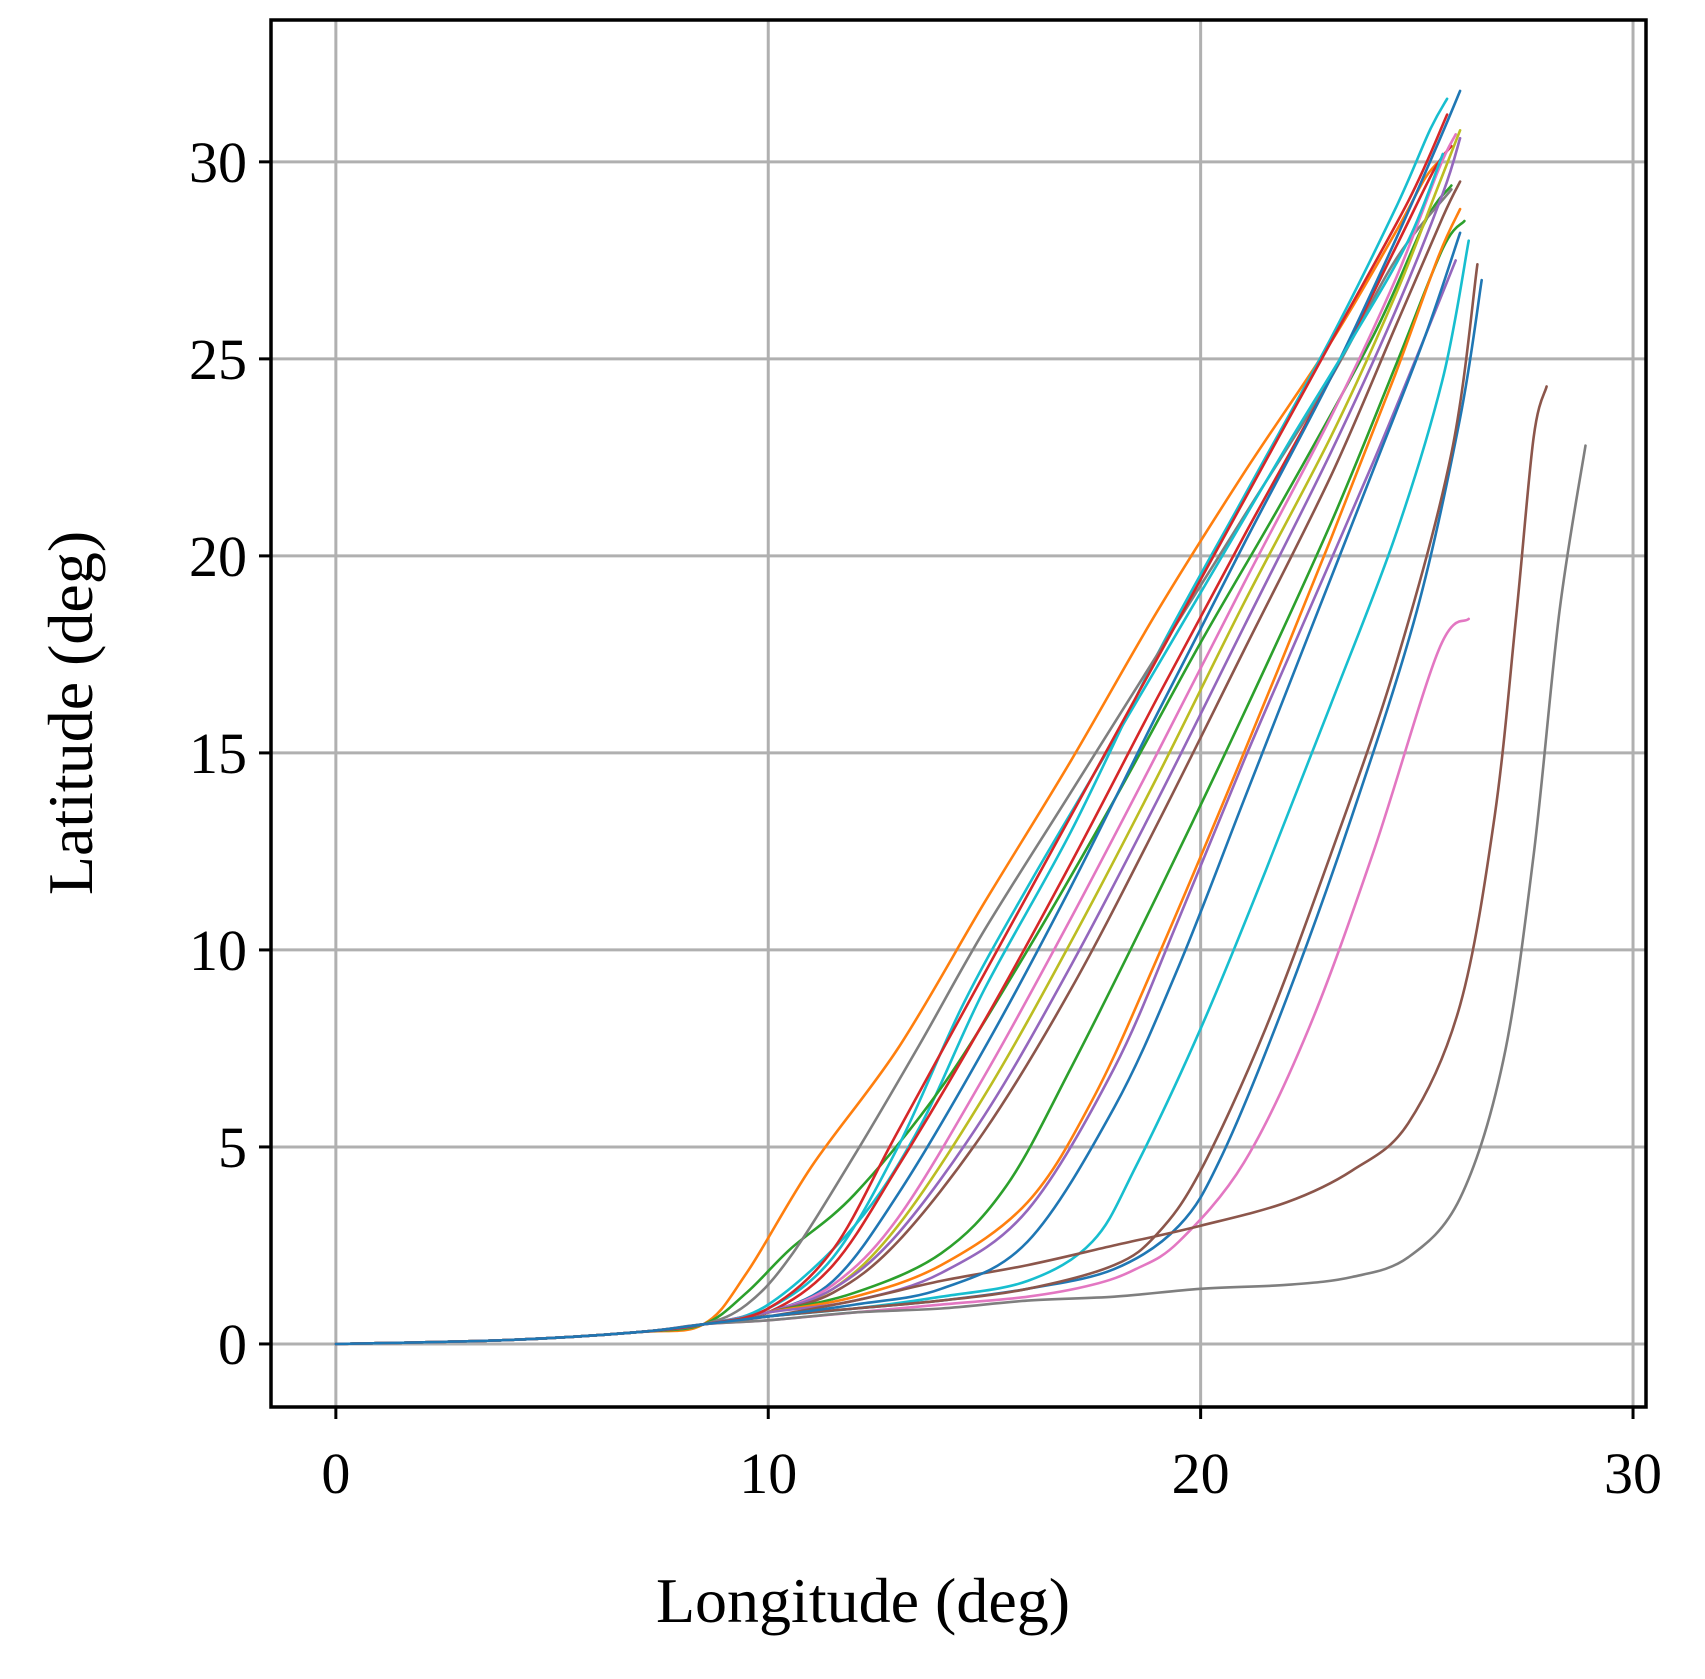  Describe the element at coordinates (218, 359) in the screenshot. I see `y-tick-label: 25` at that location.